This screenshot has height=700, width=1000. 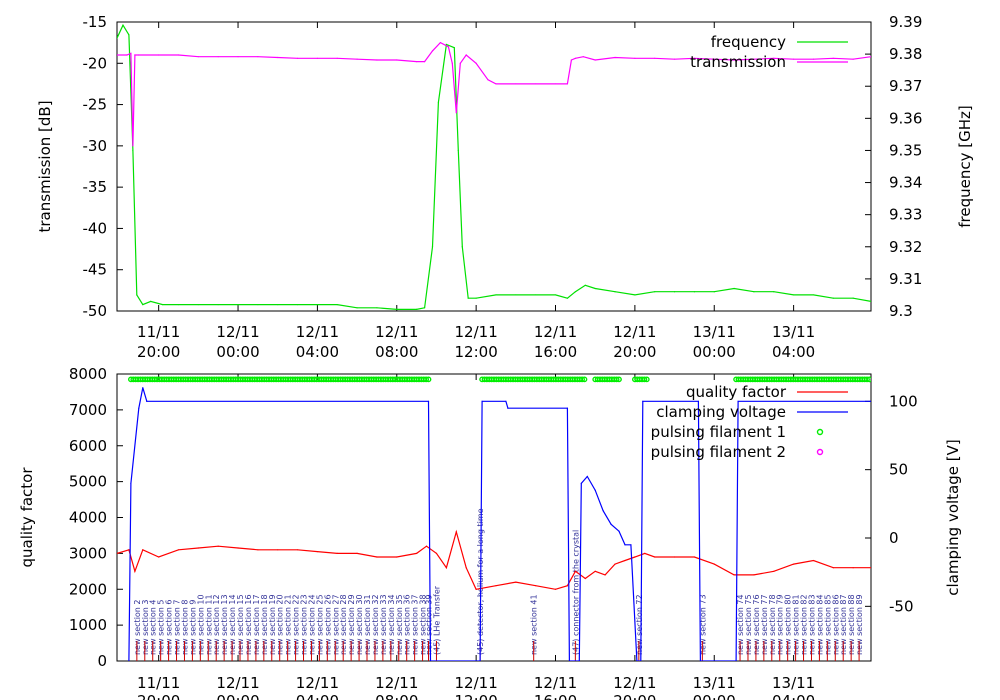 What do you see at coordinates (843, 624) in the screenshot?
I see `section-annotation: new section 87` at bounding box center [843, 624].